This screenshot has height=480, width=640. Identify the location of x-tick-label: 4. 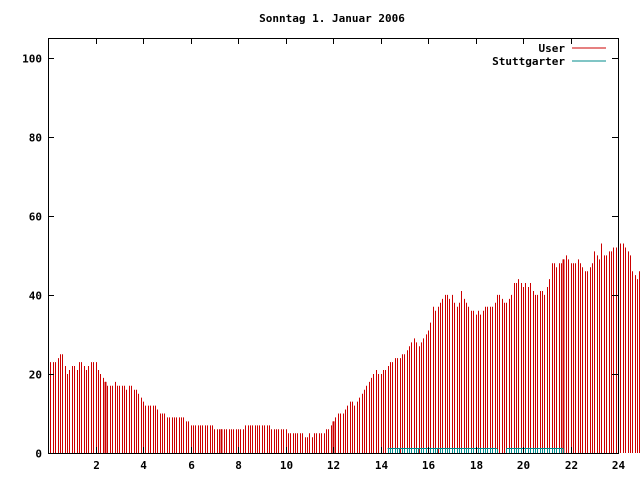
(143, 465).